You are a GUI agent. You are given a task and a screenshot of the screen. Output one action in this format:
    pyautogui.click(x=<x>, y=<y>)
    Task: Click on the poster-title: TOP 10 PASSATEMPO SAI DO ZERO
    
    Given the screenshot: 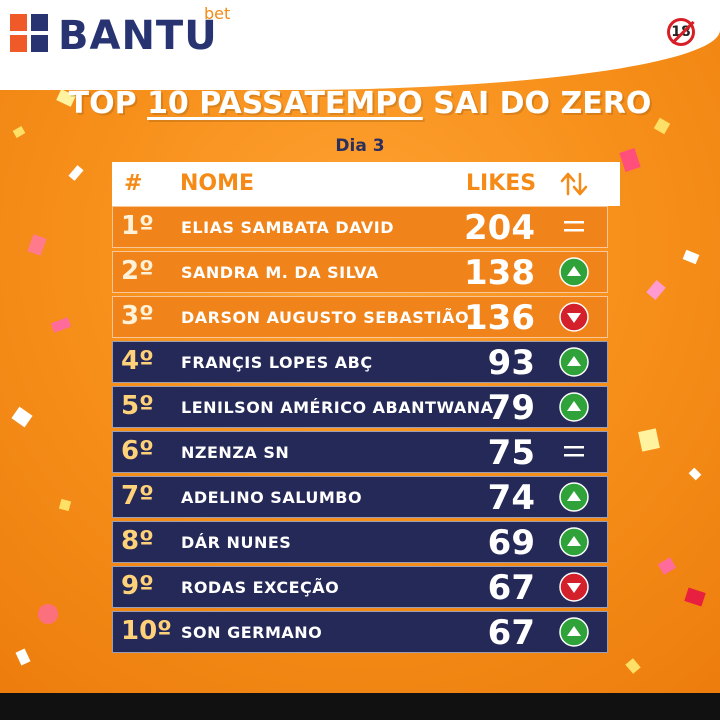 What is the action you would take?
    pyautogui.click(x=360, y=103)
    